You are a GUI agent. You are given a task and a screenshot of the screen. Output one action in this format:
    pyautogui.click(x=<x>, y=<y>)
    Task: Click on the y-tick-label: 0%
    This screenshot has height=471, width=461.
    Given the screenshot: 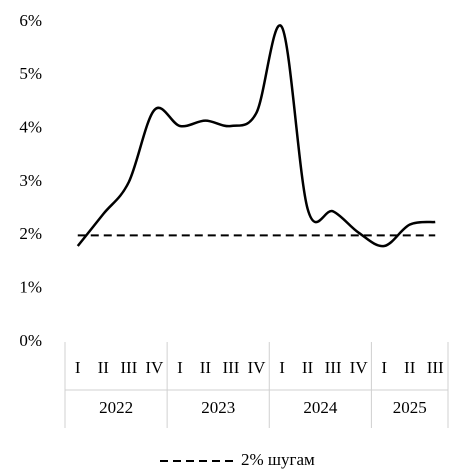 What is the action you would take?
    pyautogui.click(x=30, y=340)
    